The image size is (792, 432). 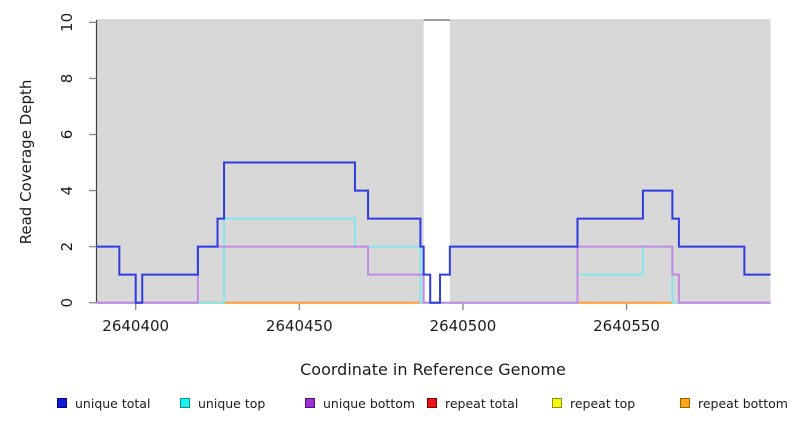 What do you see at coordinates (626, 326) in the screenshot?
I see `x-tick-label: 2640550` at bounding box center [626, 326].